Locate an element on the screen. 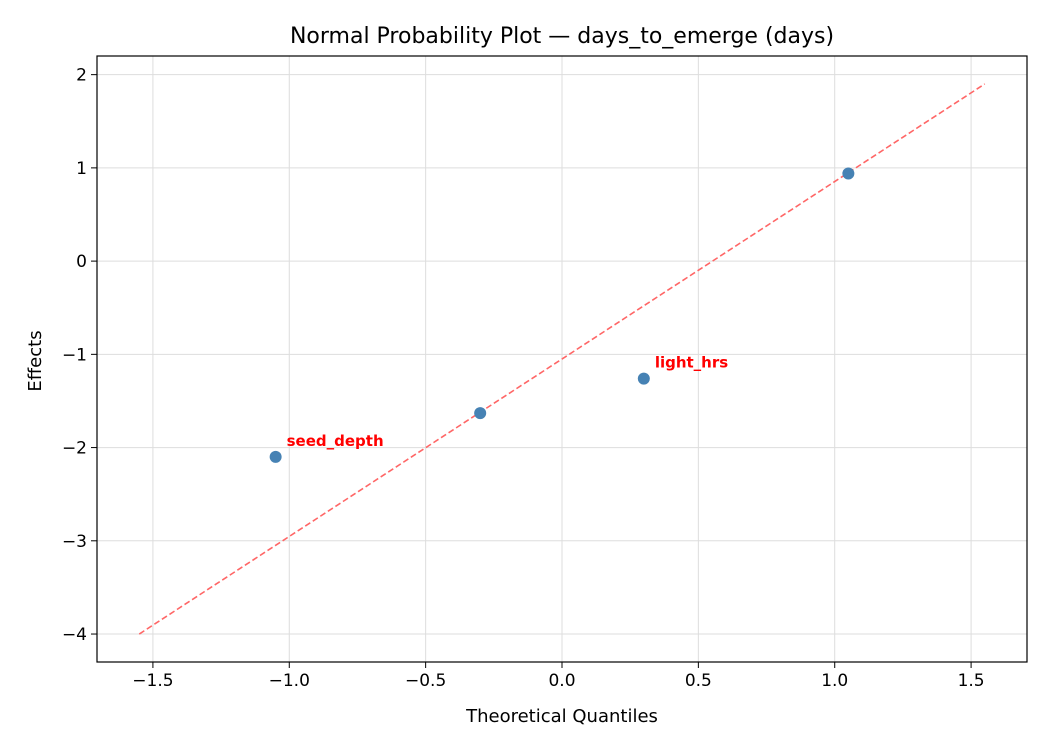 This screenshot has width=1050, height=754. y-tick-label: 2 is located at coordinates (81, 76).